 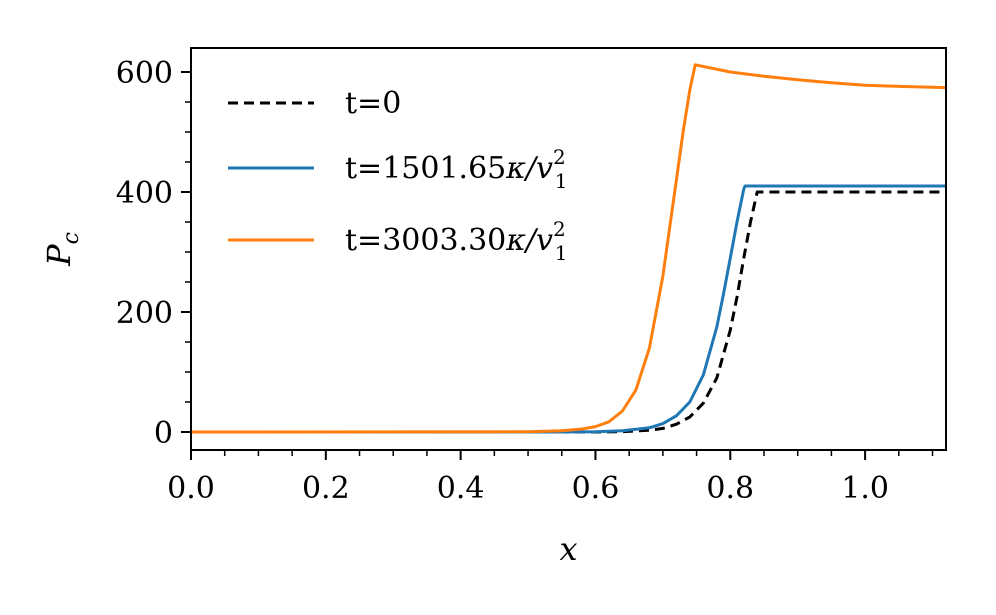 I want to click on x-tick-label: 0.2, so click(x=326, y=488).